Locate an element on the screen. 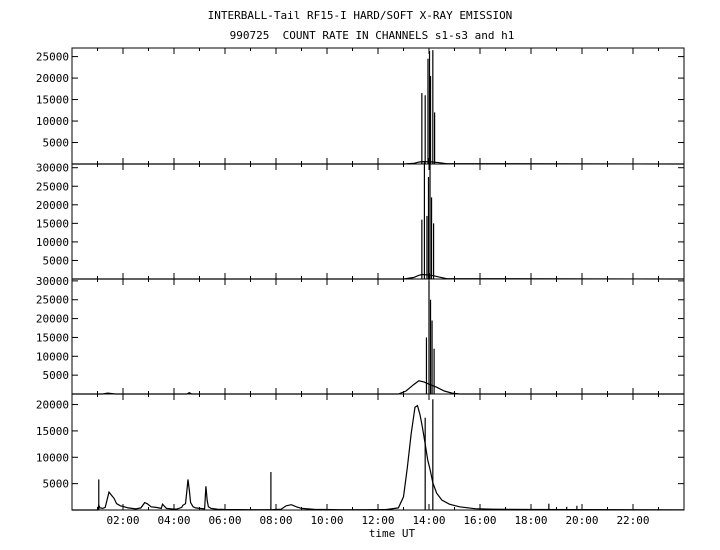 Image resolution: width=720 pixels, height=550 pixels. x-tick-label: 18:00 is located at coordinates (530, 520).